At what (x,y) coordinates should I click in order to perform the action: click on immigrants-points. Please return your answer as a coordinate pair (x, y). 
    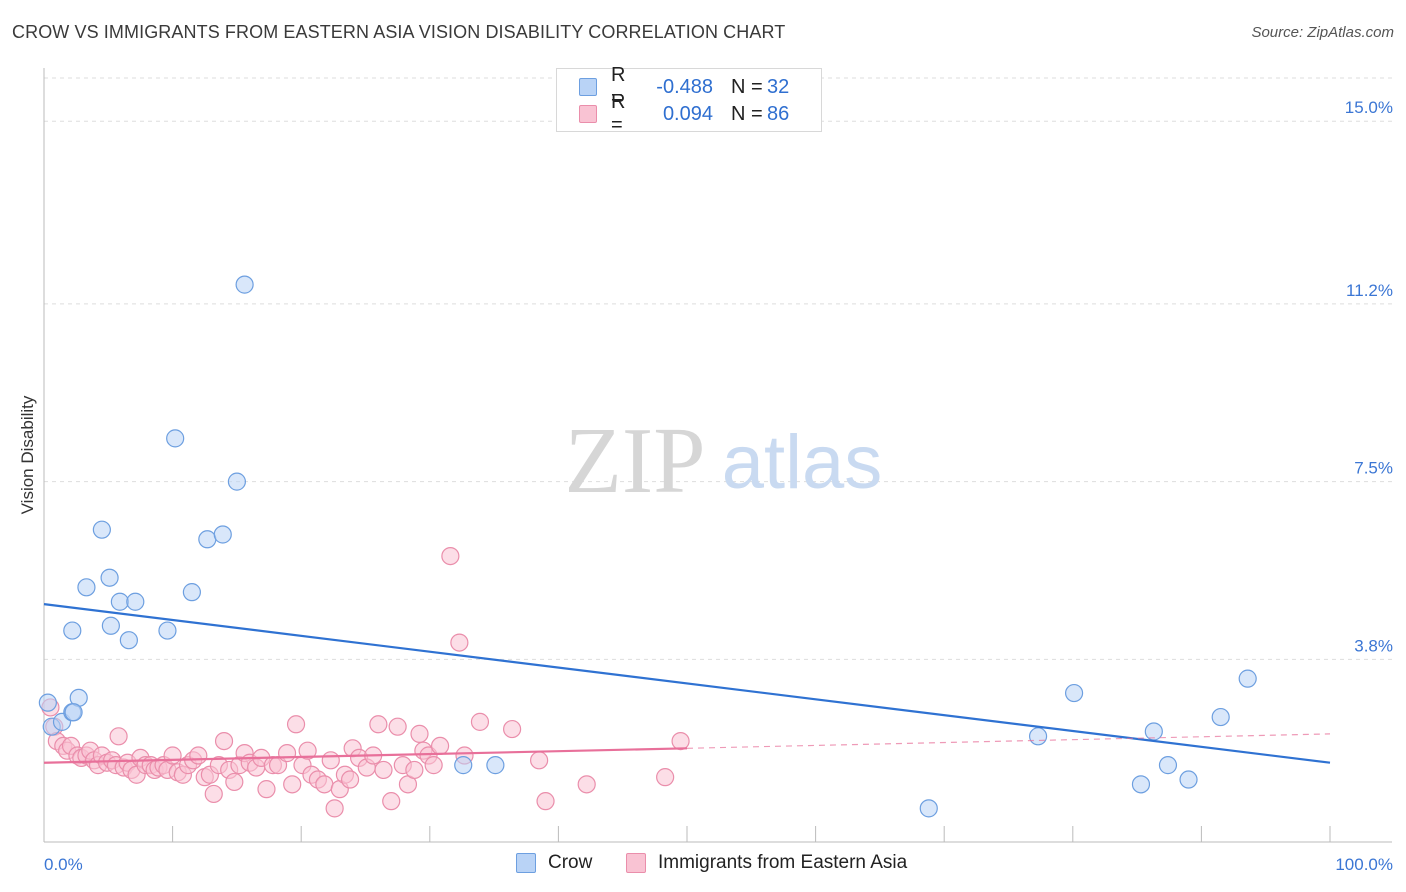
    Looking at the image, I should click on (365, 682).